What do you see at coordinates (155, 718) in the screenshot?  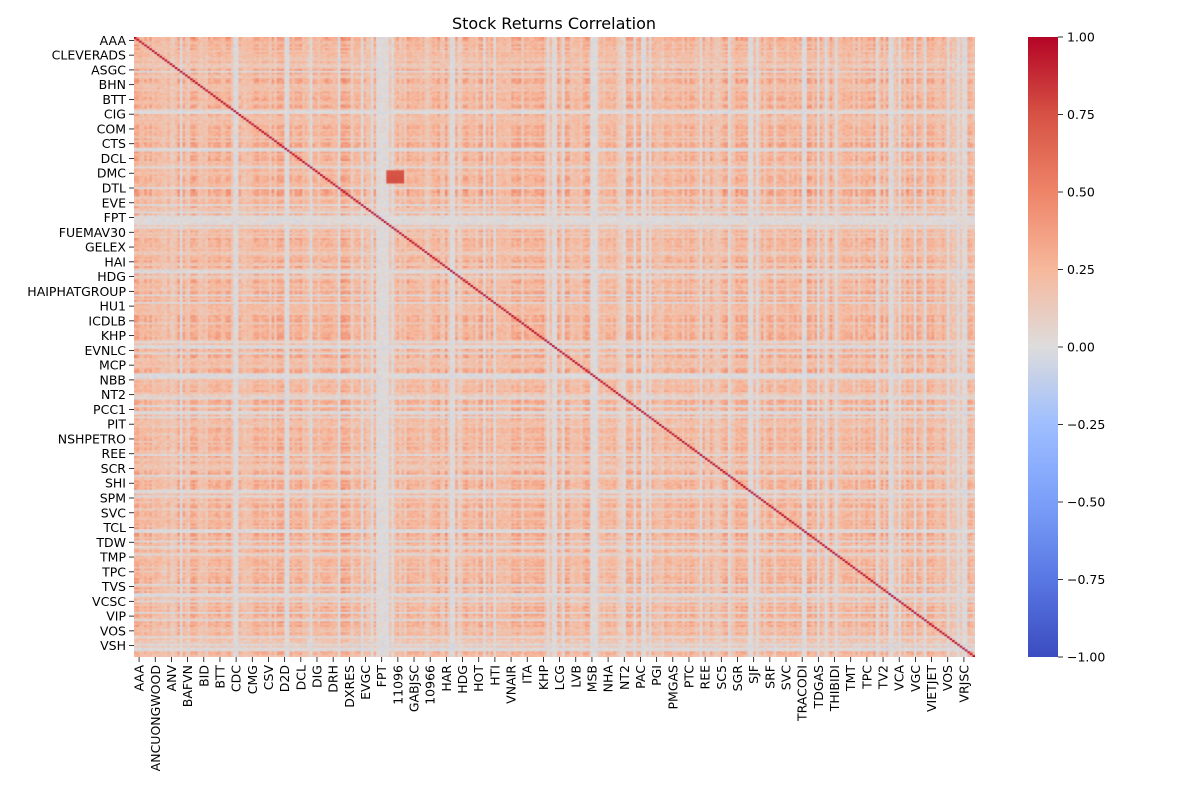 I see `x-tick-label: ANCUONGWOOD` at bounding box center [155, 718].